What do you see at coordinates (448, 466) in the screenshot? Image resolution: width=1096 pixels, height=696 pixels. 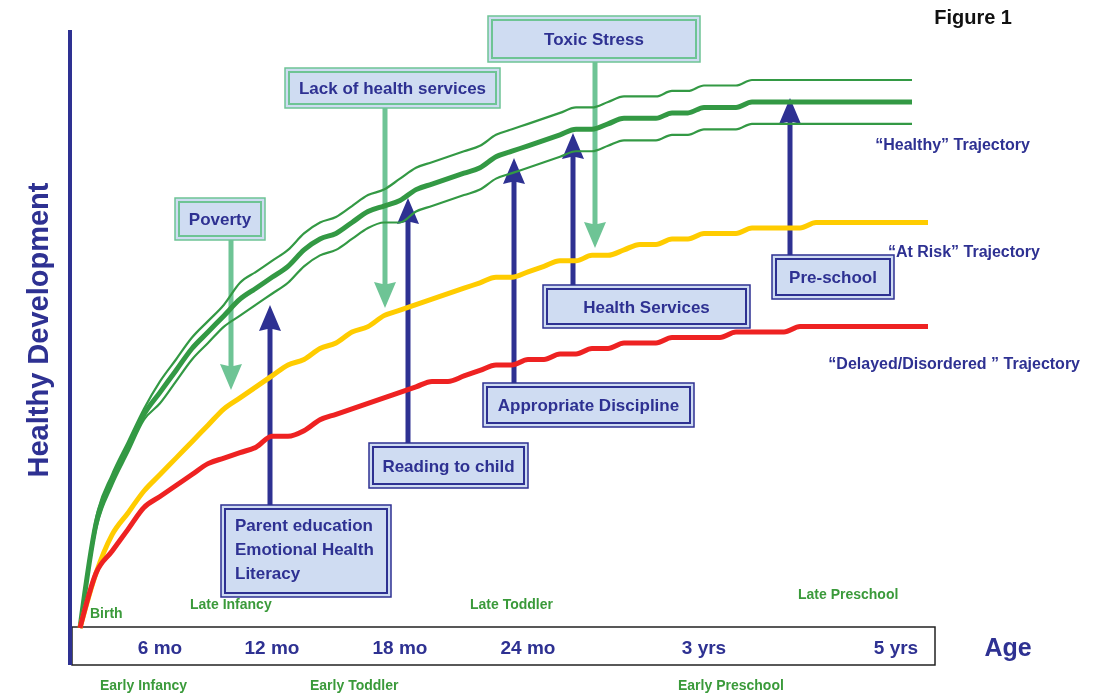 I see `annotation: Reading to child` at bounding box center [448, 466].